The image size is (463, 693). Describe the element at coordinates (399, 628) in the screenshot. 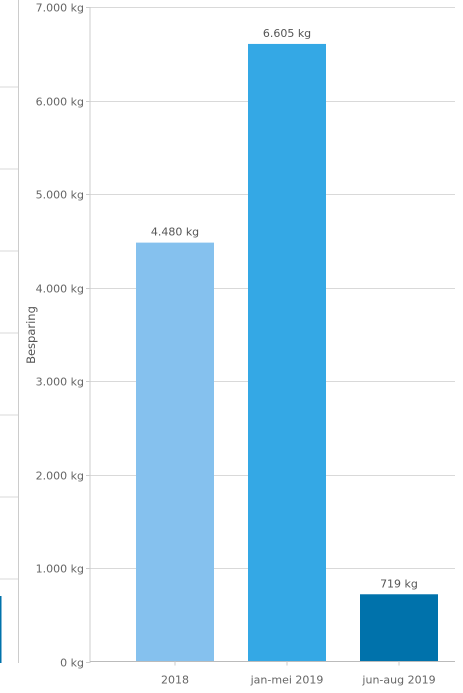

I see `bar-jun-aug-2019` at that location.